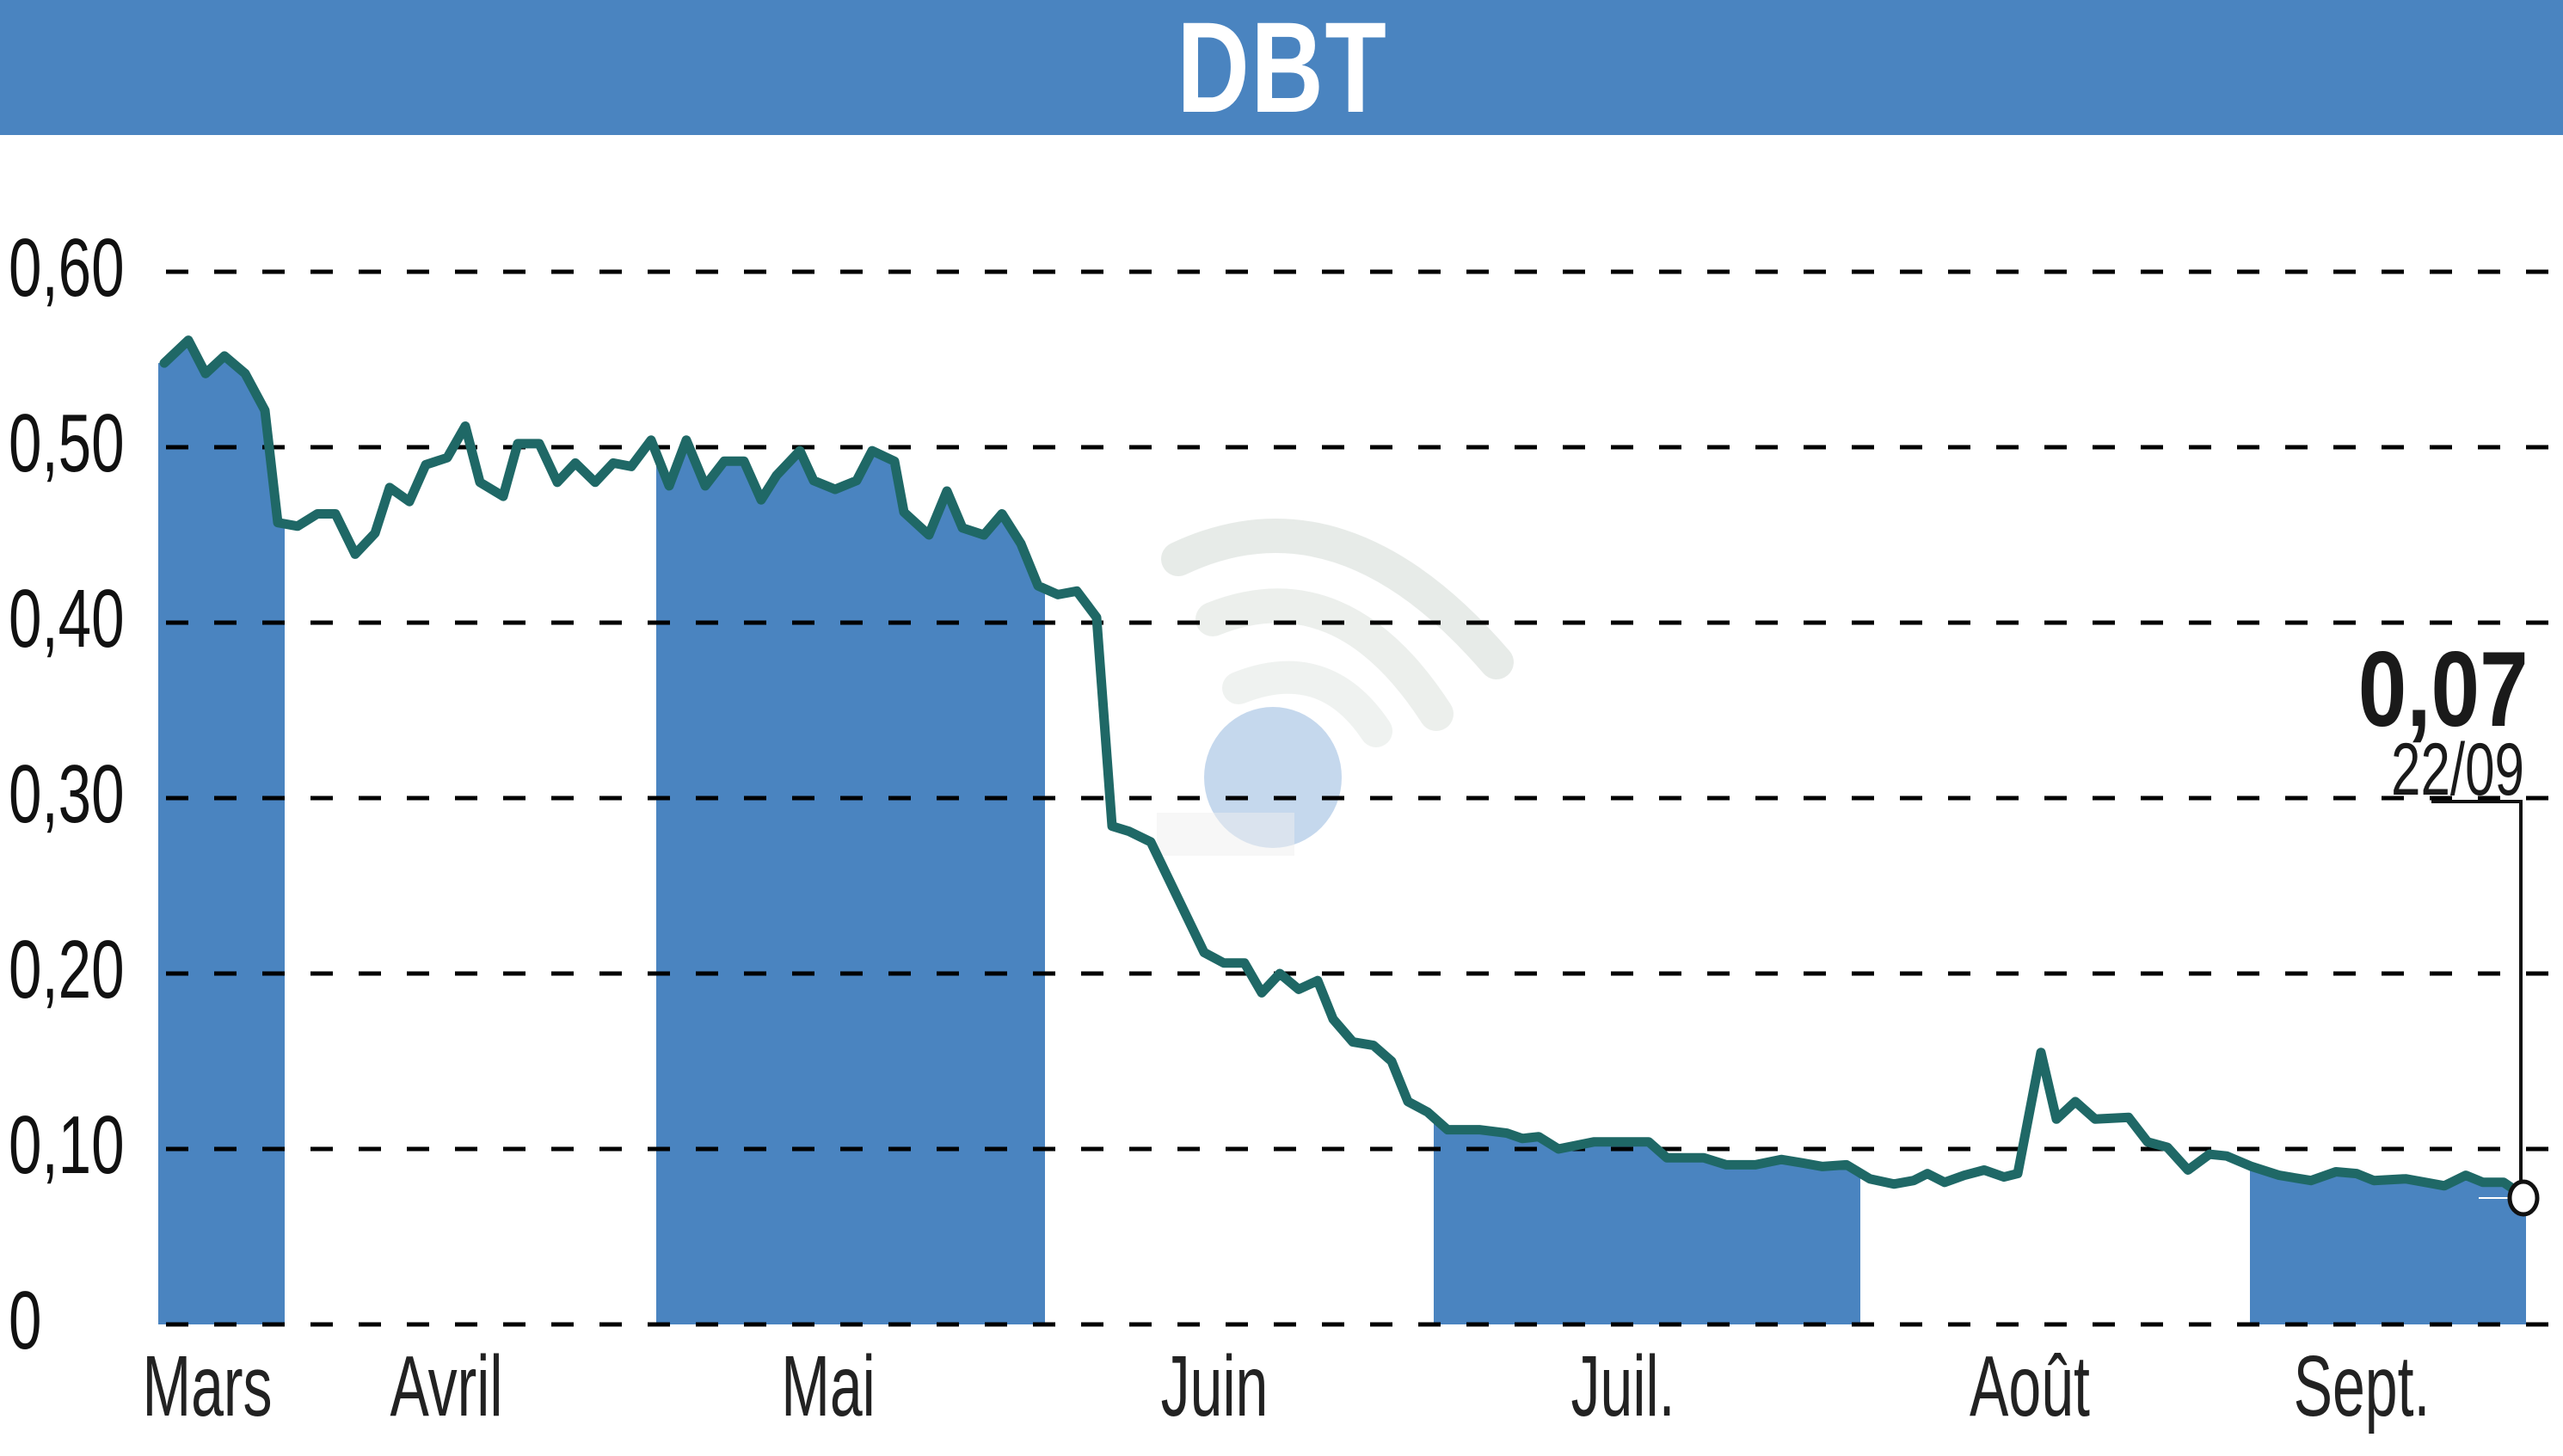 Image resolution: width=2563 pixels, height=1456 pixels. What do you see at coordinates (850, 882) in the screenshot?
I see `month-band-mai` at bounding box center [850, 882].